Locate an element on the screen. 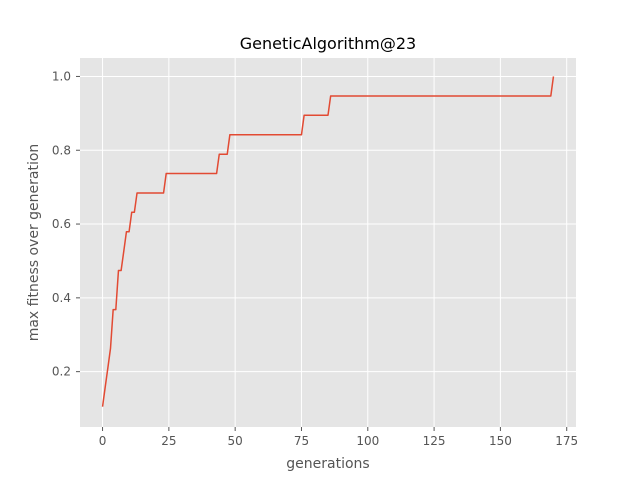 Image resolution: width=640 pixels, height=480 pixels. y-tick-label: 0.2 is located at coordinates (61, 372).